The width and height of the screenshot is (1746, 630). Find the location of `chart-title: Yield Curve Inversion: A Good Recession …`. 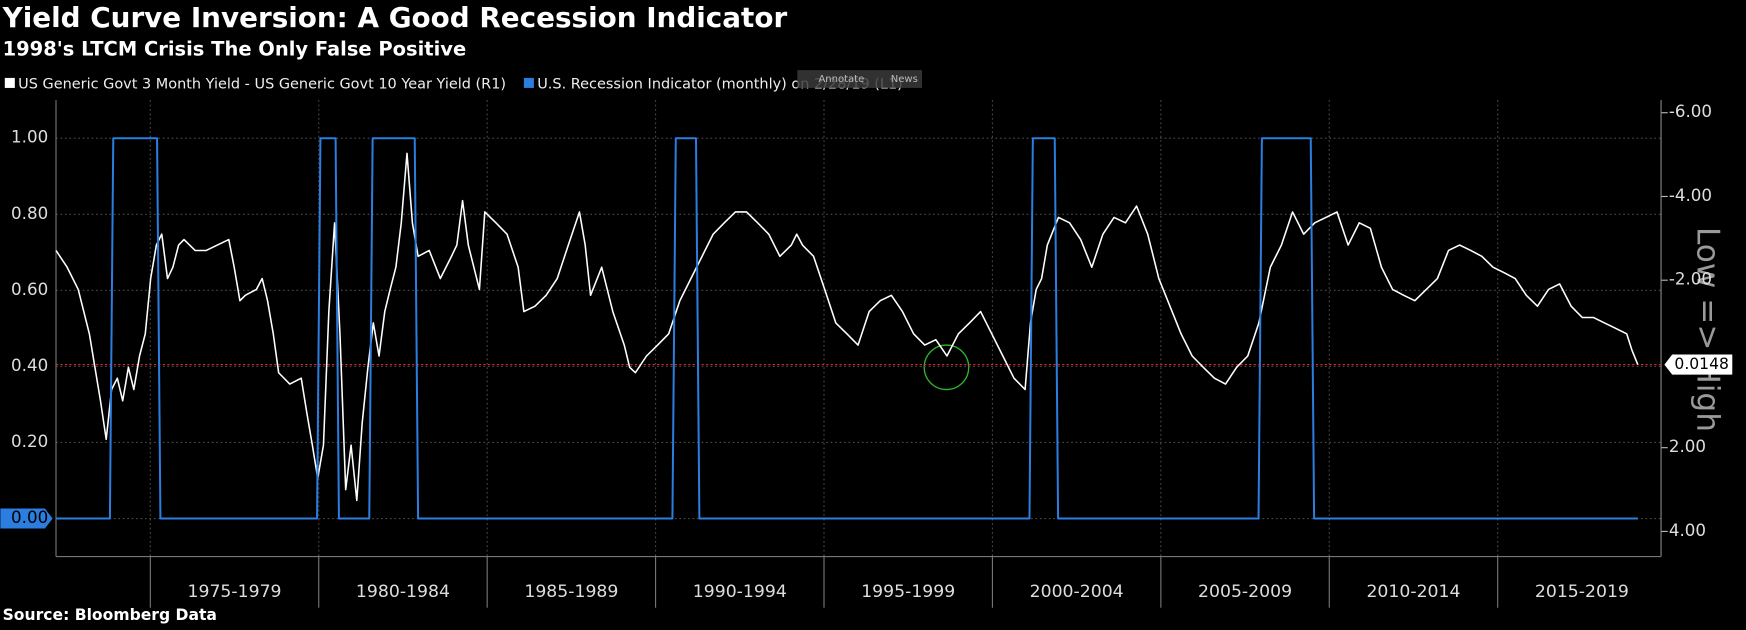

chart-title: Yield Curve Inversion: A Good Recession … is located at coordinates (395, 17).